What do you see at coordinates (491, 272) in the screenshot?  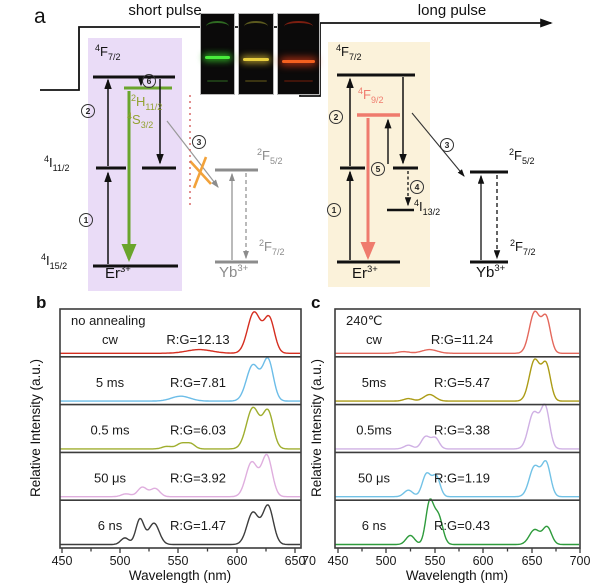 I see `label-Yb-right: Yb3+` at bounding box center [491, 272].